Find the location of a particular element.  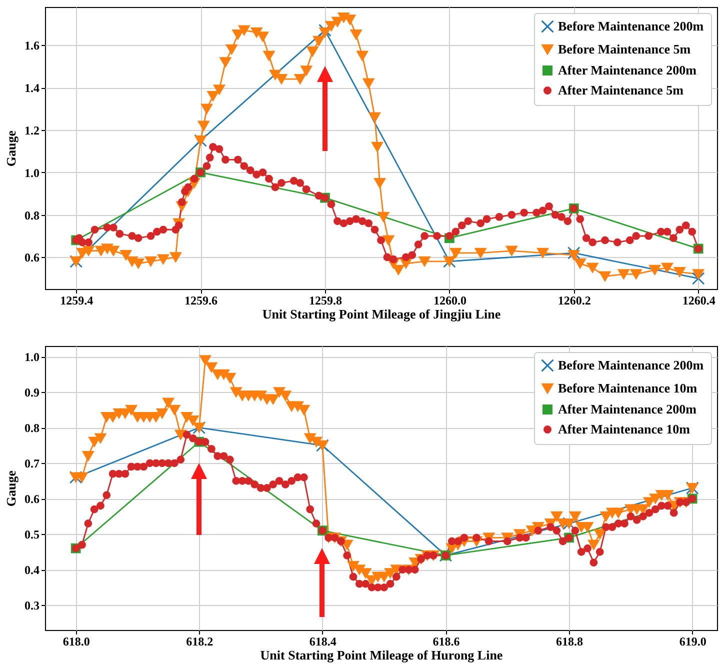

x-tick-label: 1259.6 is located at coordinates (201, 301).